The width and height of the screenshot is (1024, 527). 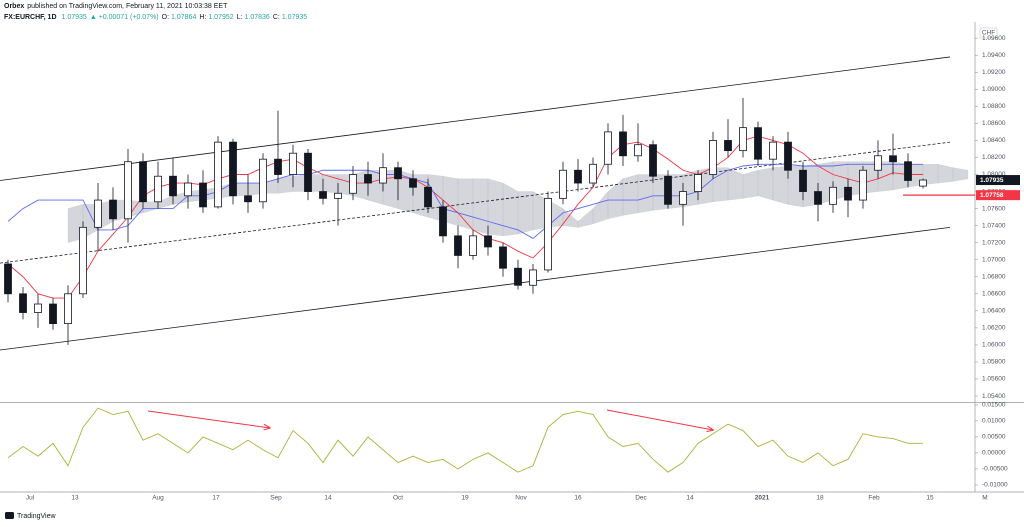 What do you see at coordinates (994, 437) in the screenshot?
I see `y2-tick-label: 0.00500` at bounding box center [994, 437].